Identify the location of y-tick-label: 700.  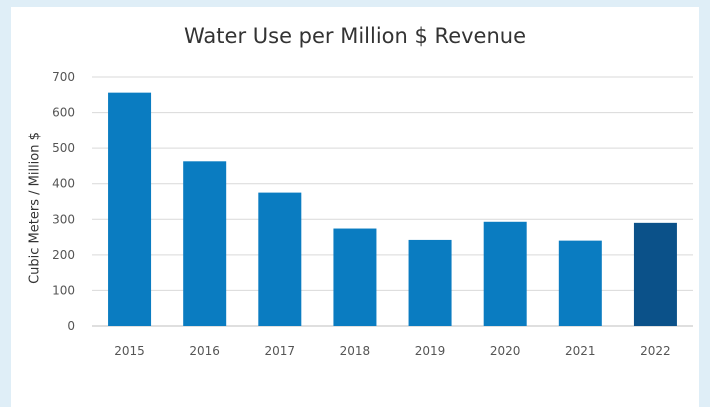
(63, 77).